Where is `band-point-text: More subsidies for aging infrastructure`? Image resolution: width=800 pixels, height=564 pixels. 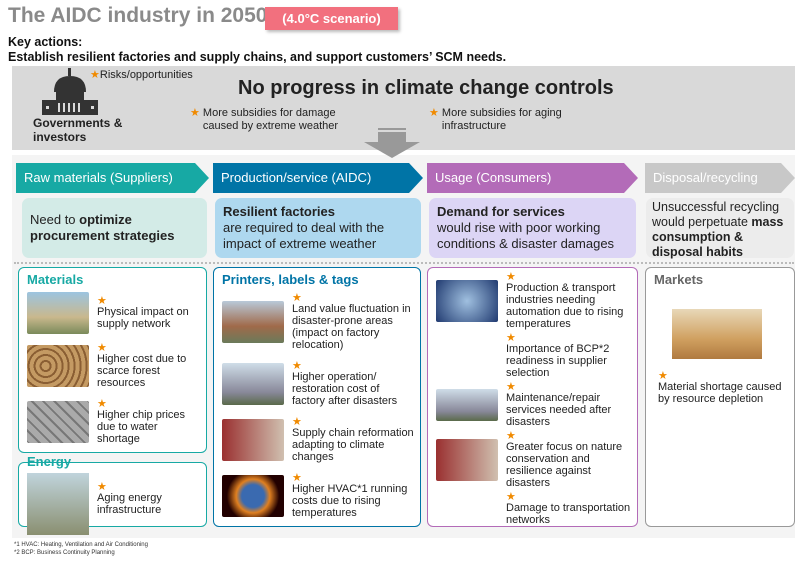 band-point-text: More subsidies for aging infrastructure is located at coordinates (501, 119).